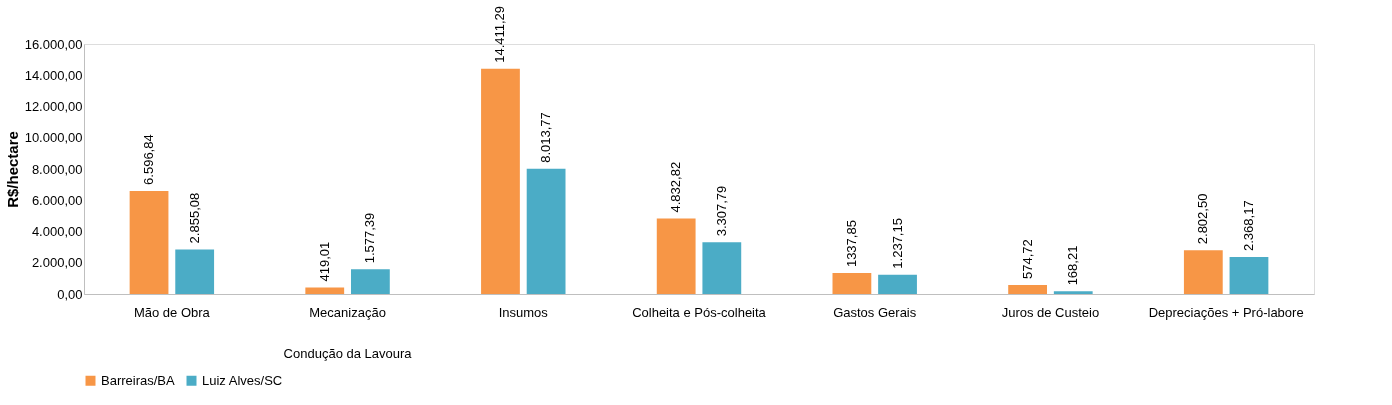 The image size is (1392, 405). What do you see at coordinates (53, 138) in the screenshot?
I see `y-tick-label: 10.000,00` at bounding box center [53, 138].